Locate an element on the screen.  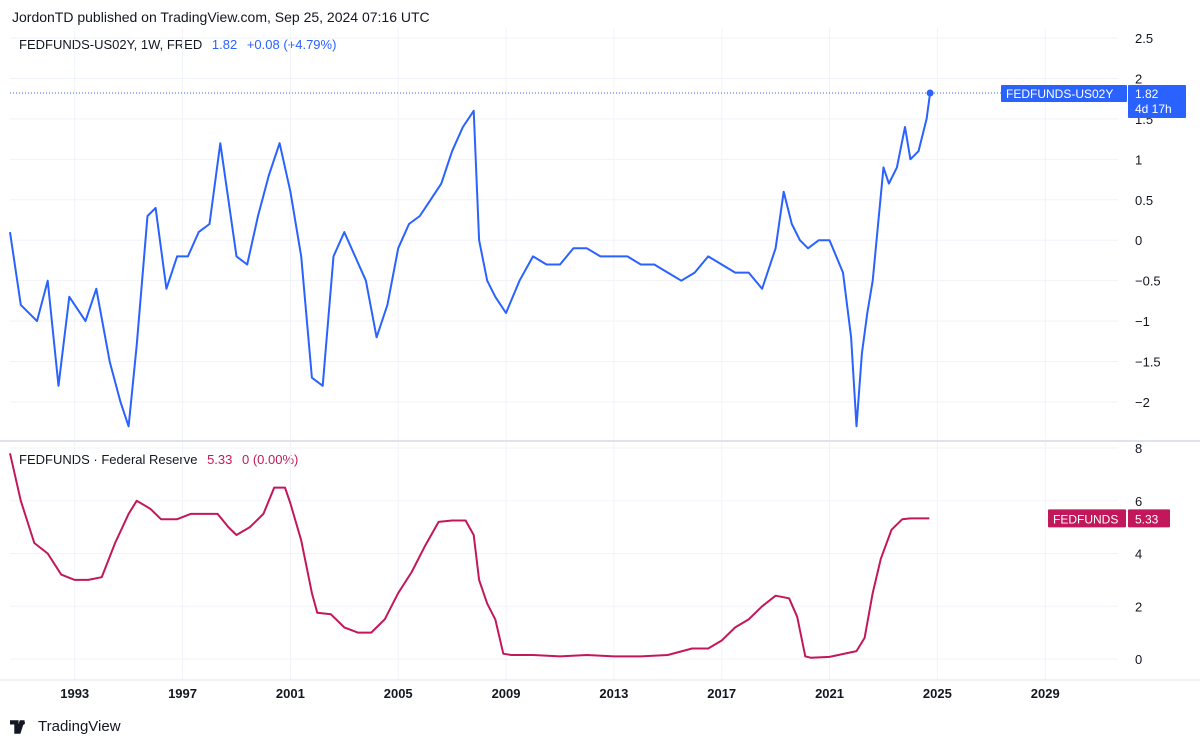
tradingview-footer: TradingView is located at coordinates (65, 726).